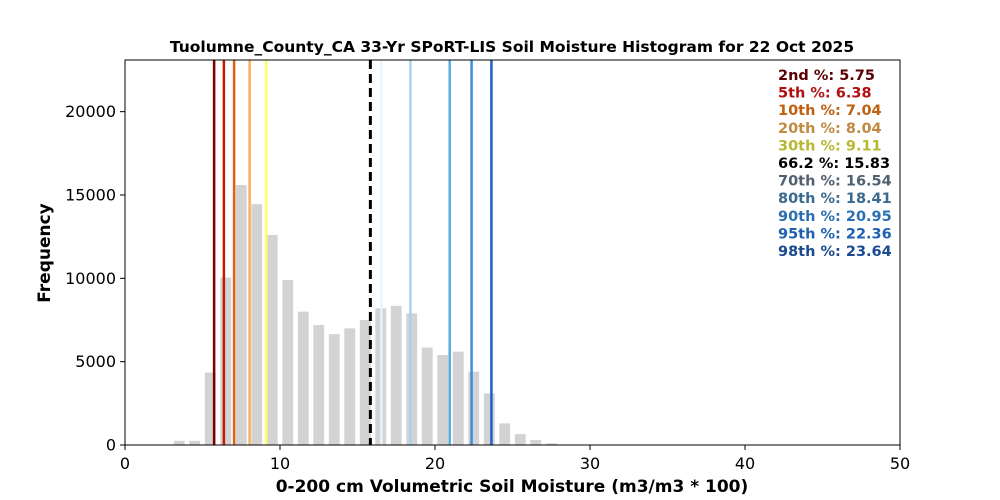  Describe the element at coordinates (590, 463) in the screenshot. I see `x-tick-label: 30` at that location.